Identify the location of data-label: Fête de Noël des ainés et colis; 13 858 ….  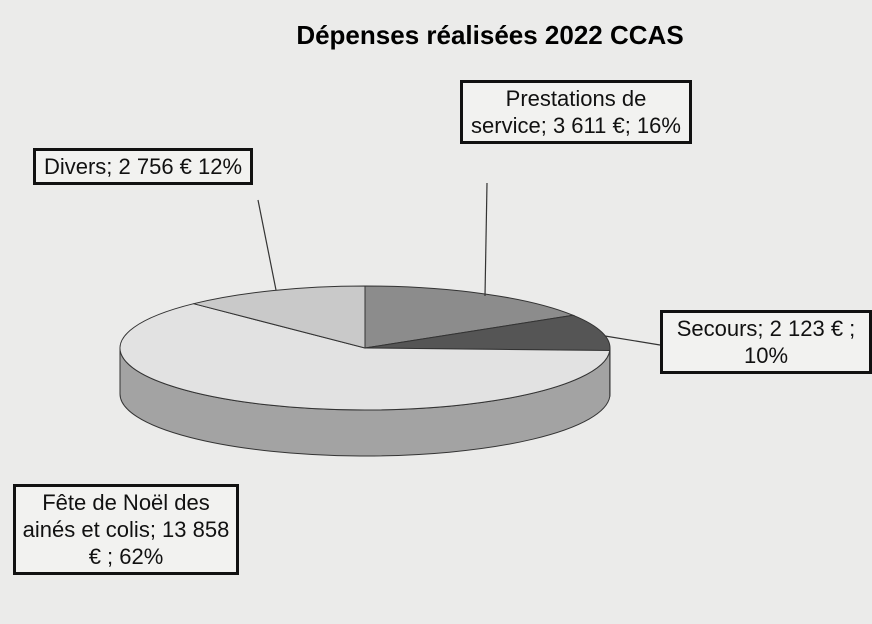
(126, 529).